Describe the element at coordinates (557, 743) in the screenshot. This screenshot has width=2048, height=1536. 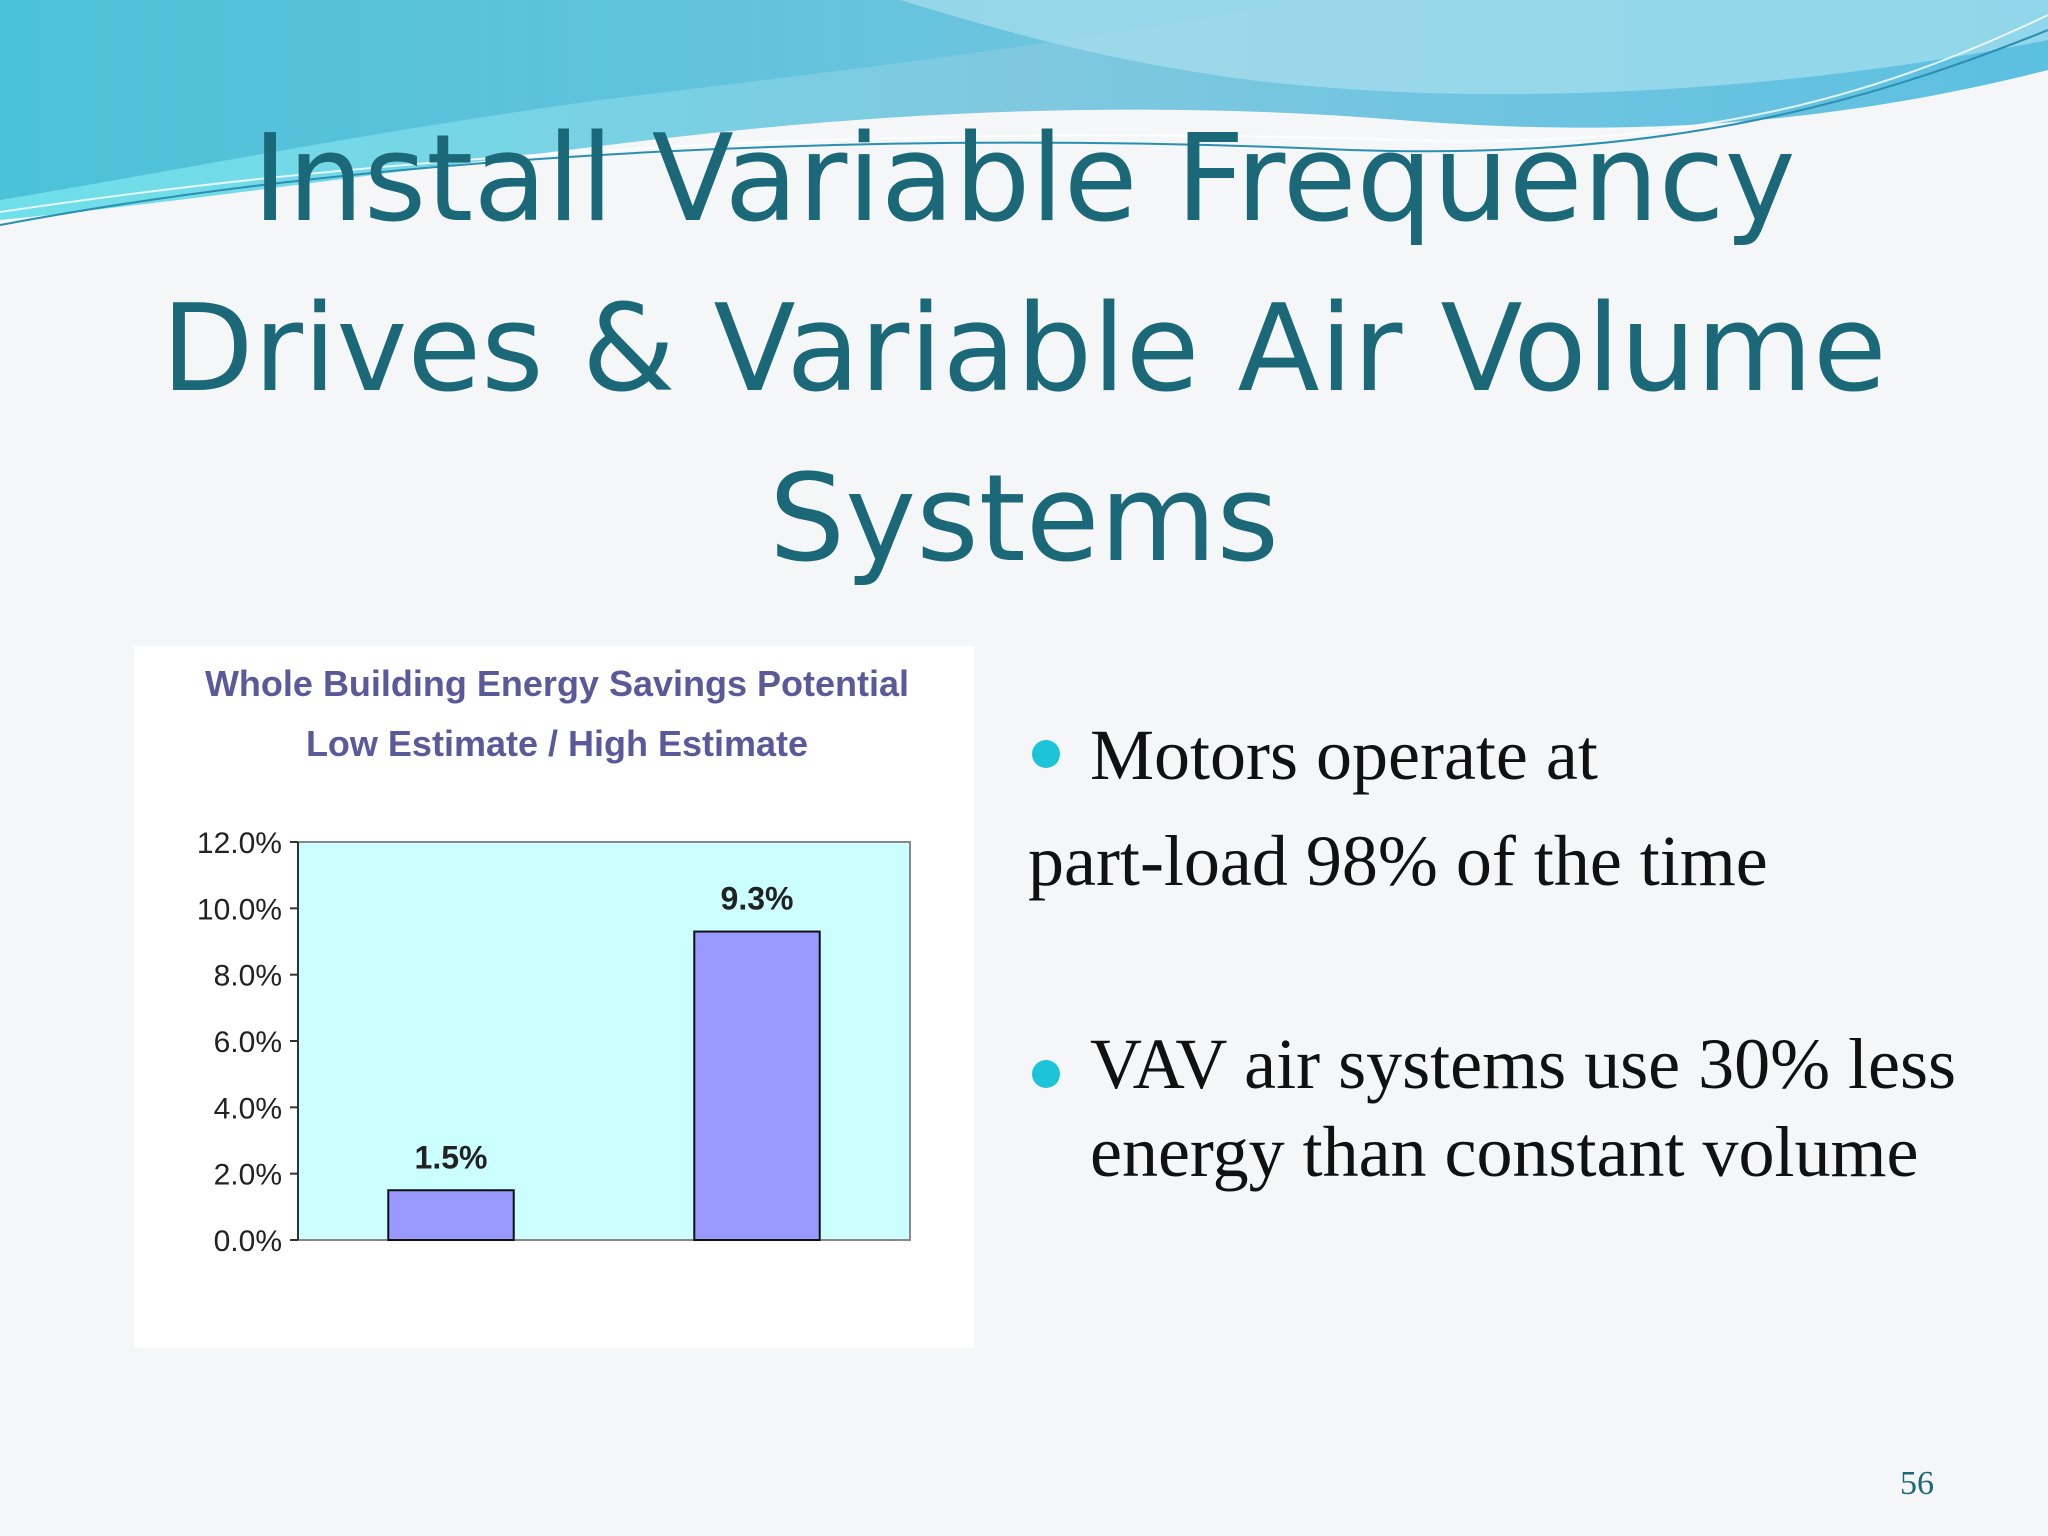
I see `chart-subtitle: Low Estimate / High Estimate` at that location.